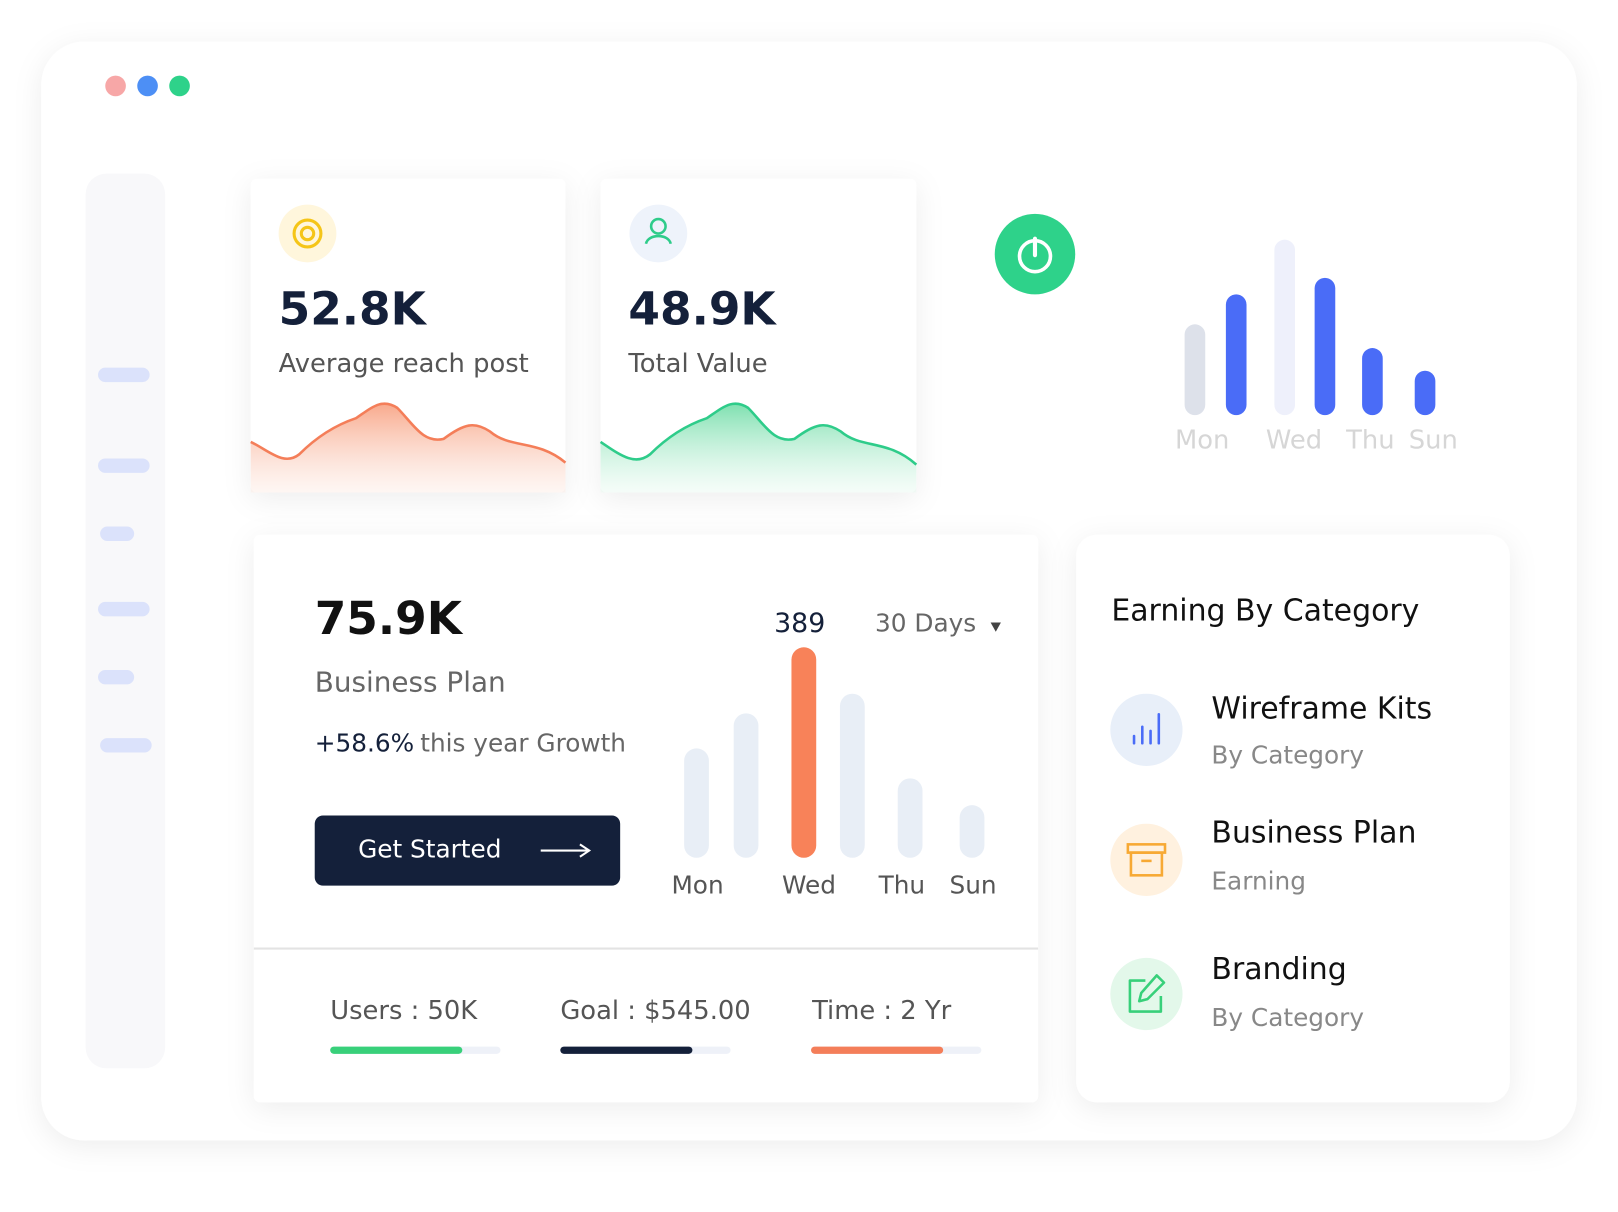  Describe the element at coordinates (1313, 833) in the screenshot. I see `category-title: Business Plan` at that location.